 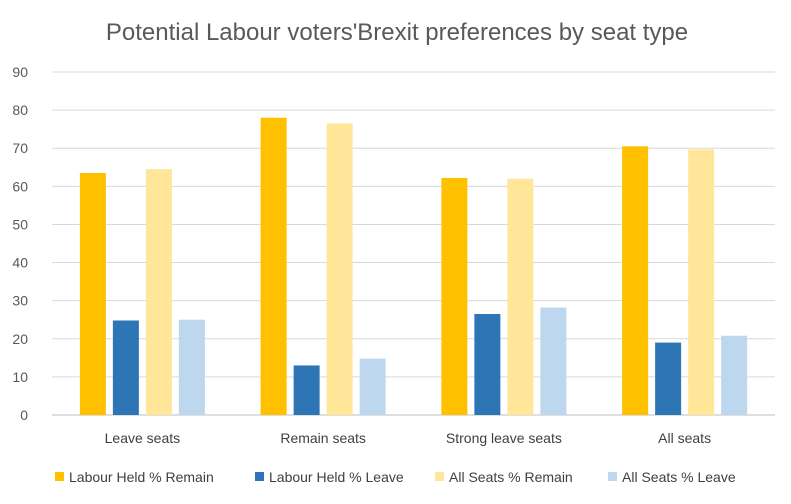 What do you see at coordinates (336, 477) in the screenshot?
I see `legend-label: Labour Held % Leave` at bounding box center [336, 477].